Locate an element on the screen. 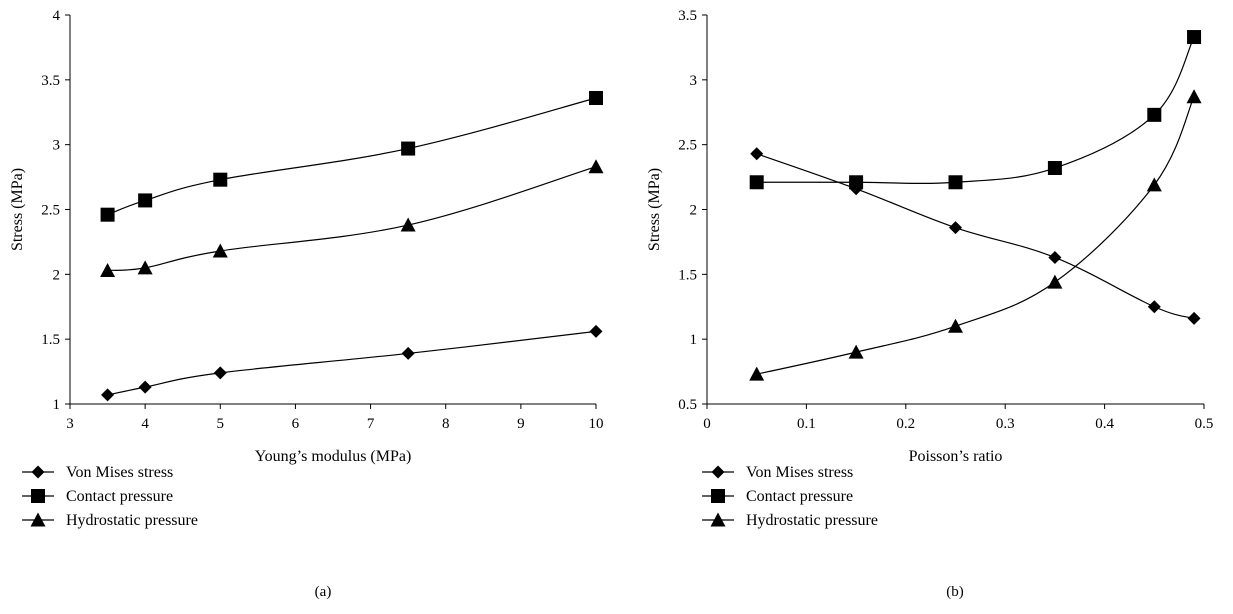  x-tick-label: 0.3 is located at coordinates (1005, 424).